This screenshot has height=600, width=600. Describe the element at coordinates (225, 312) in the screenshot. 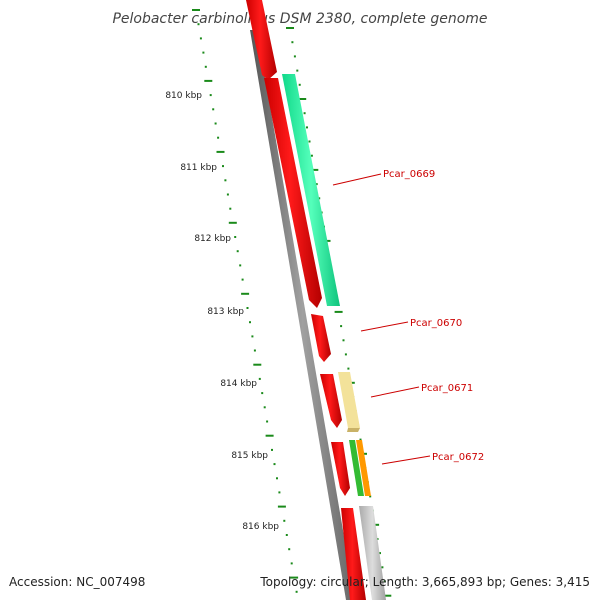

I see `kbp-label: 813 kbp` at that location.